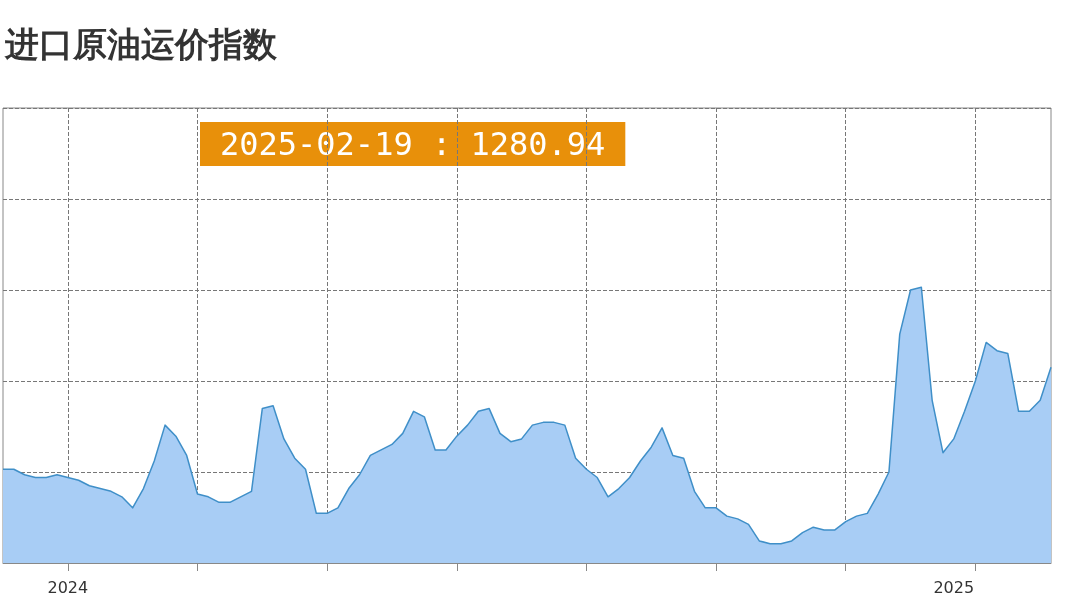 The height and width of the screenshot is (608, 1080). I want to click on x-tick-label: 2024, so click(68, 587).